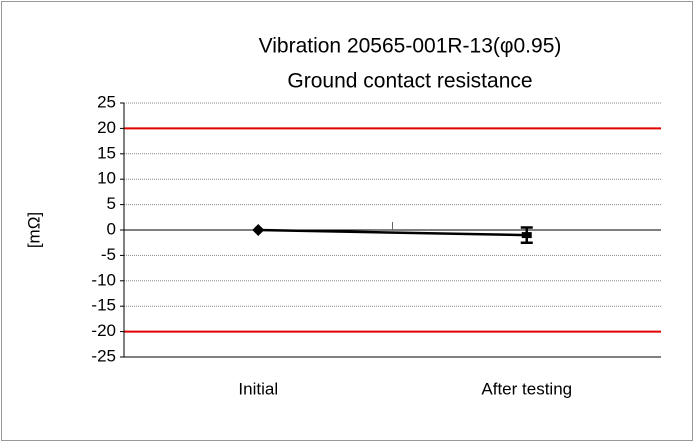 The image size is (694, 443). What do you see at coordinates (106, 178) in the screenshot?
I see `y-tick-label: 10` at bounding box center [106, 178].